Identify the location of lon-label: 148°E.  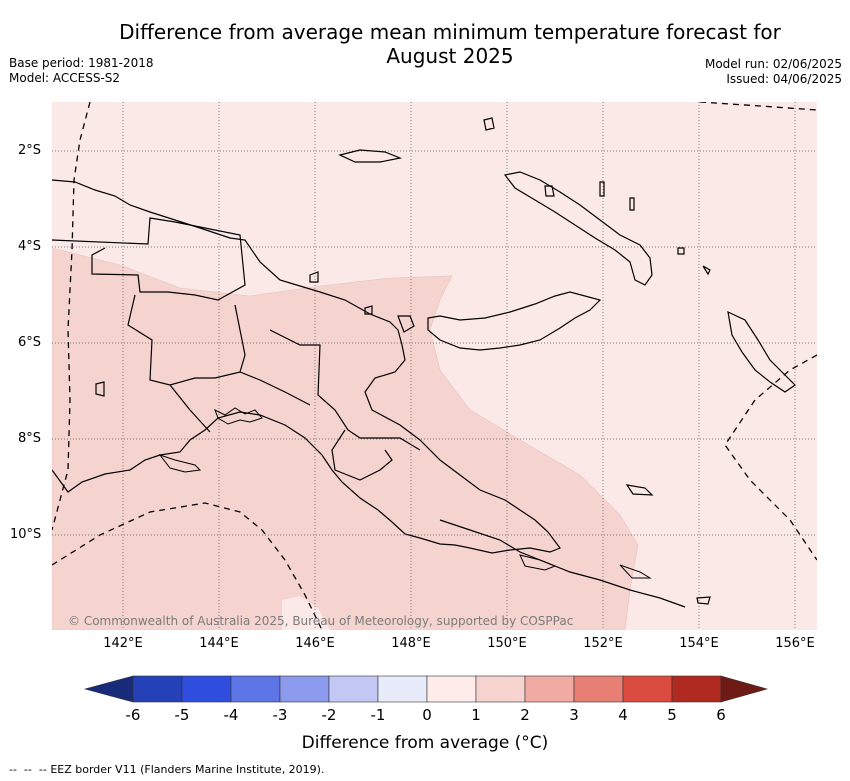
(411, 643).